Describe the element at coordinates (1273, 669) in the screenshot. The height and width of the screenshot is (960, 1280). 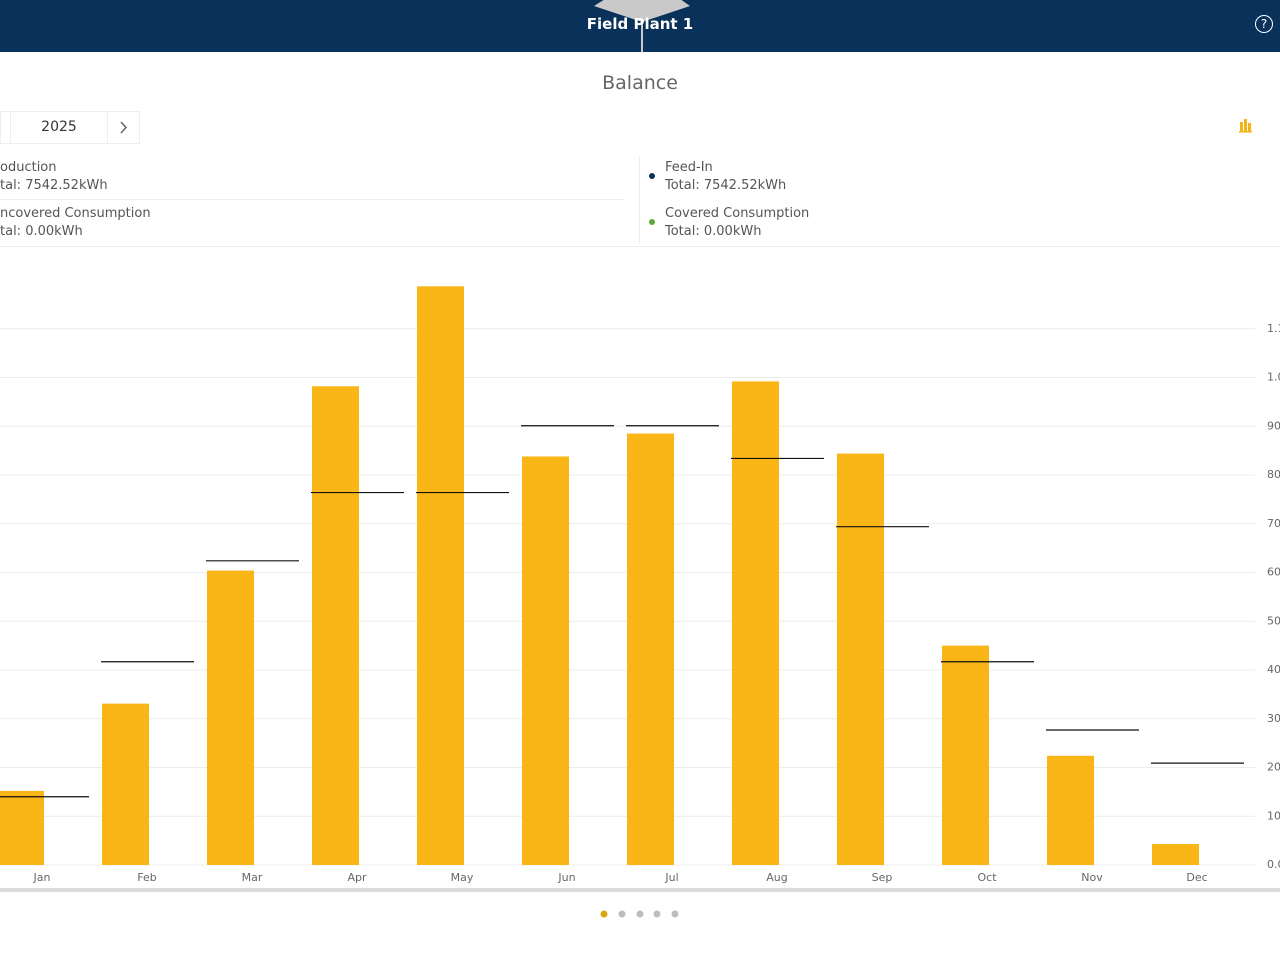
I see `y-tick-label: 40` at that location.